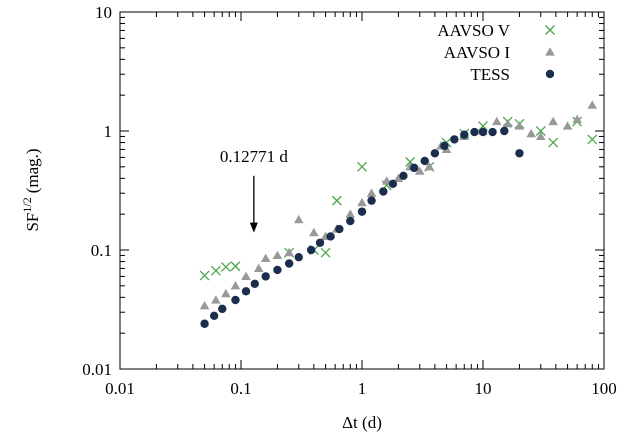  I want to click on y-axis-label-base: SF, so click(32, 222).